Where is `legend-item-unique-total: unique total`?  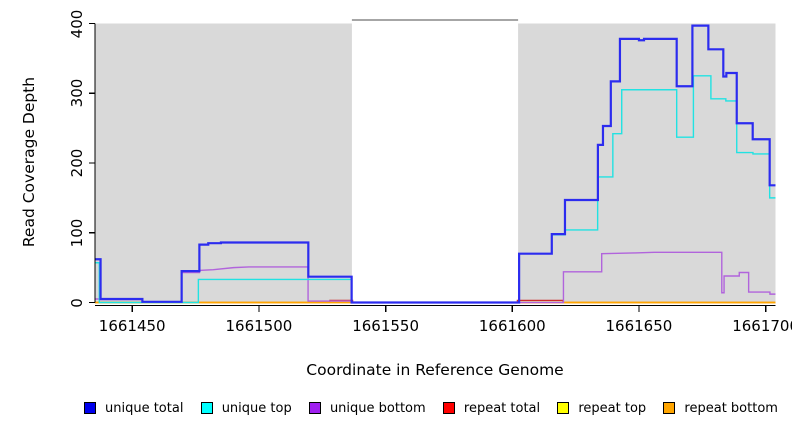 legend-item-unique-total: unique total is located at coordinates (133, 408).